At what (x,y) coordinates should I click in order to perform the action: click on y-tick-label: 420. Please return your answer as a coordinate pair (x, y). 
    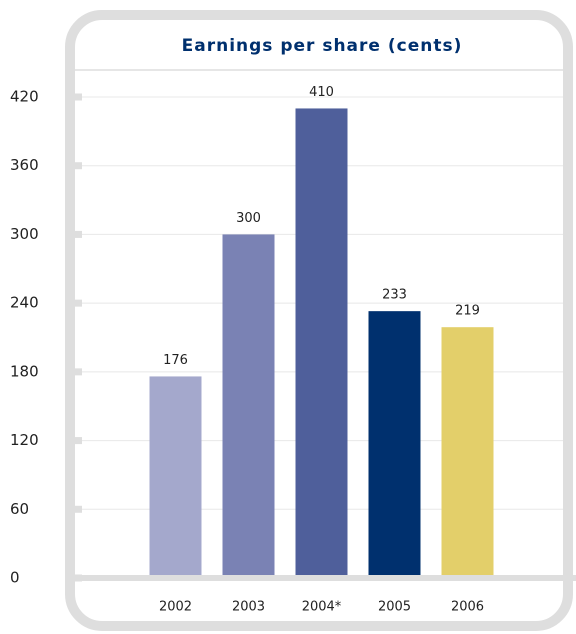
    Looking at the image, I should click on (24, 97).